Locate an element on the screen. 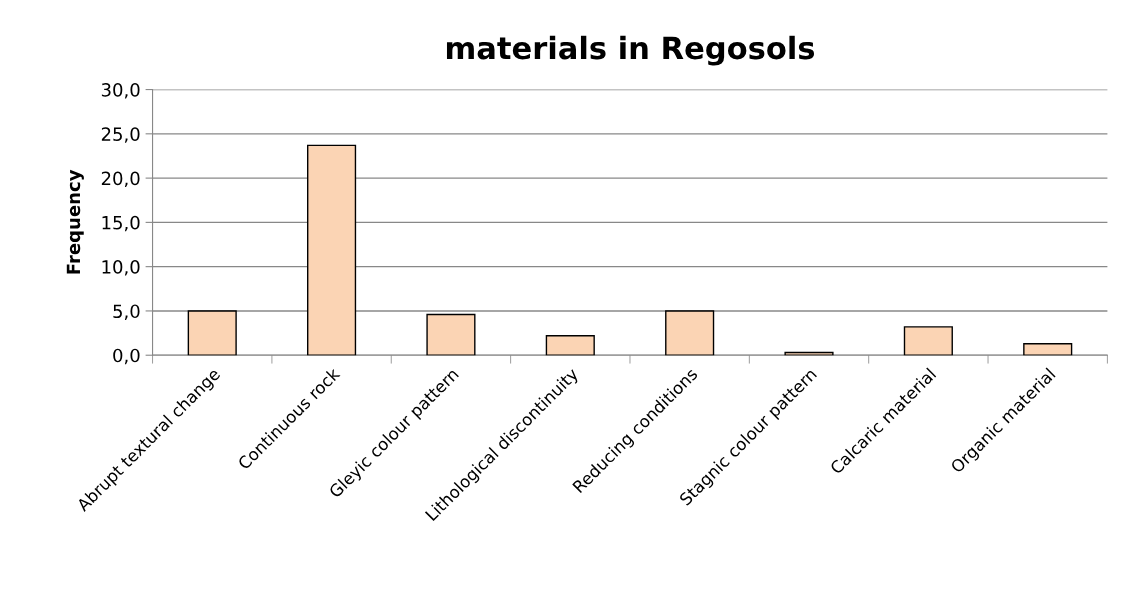 The image size is (1130, 597). y-tick-label: 30,0 is located at coordinates (120, 91).